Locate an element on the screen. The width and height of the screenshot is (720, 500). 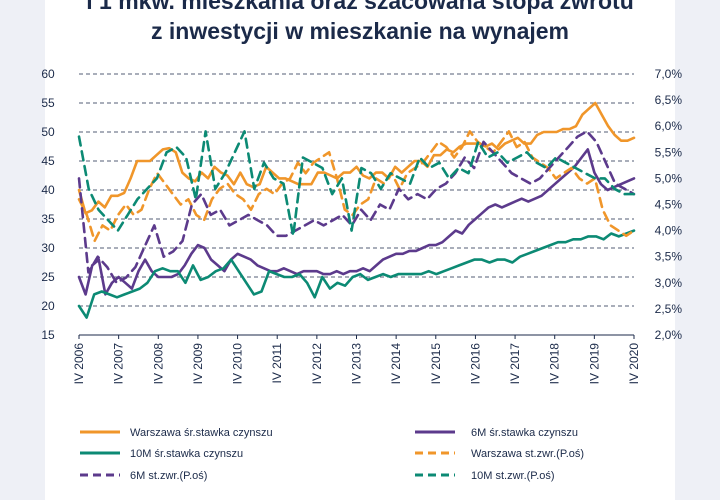
x-tick-label: IV 2014 is located at coordinates (396, 364).